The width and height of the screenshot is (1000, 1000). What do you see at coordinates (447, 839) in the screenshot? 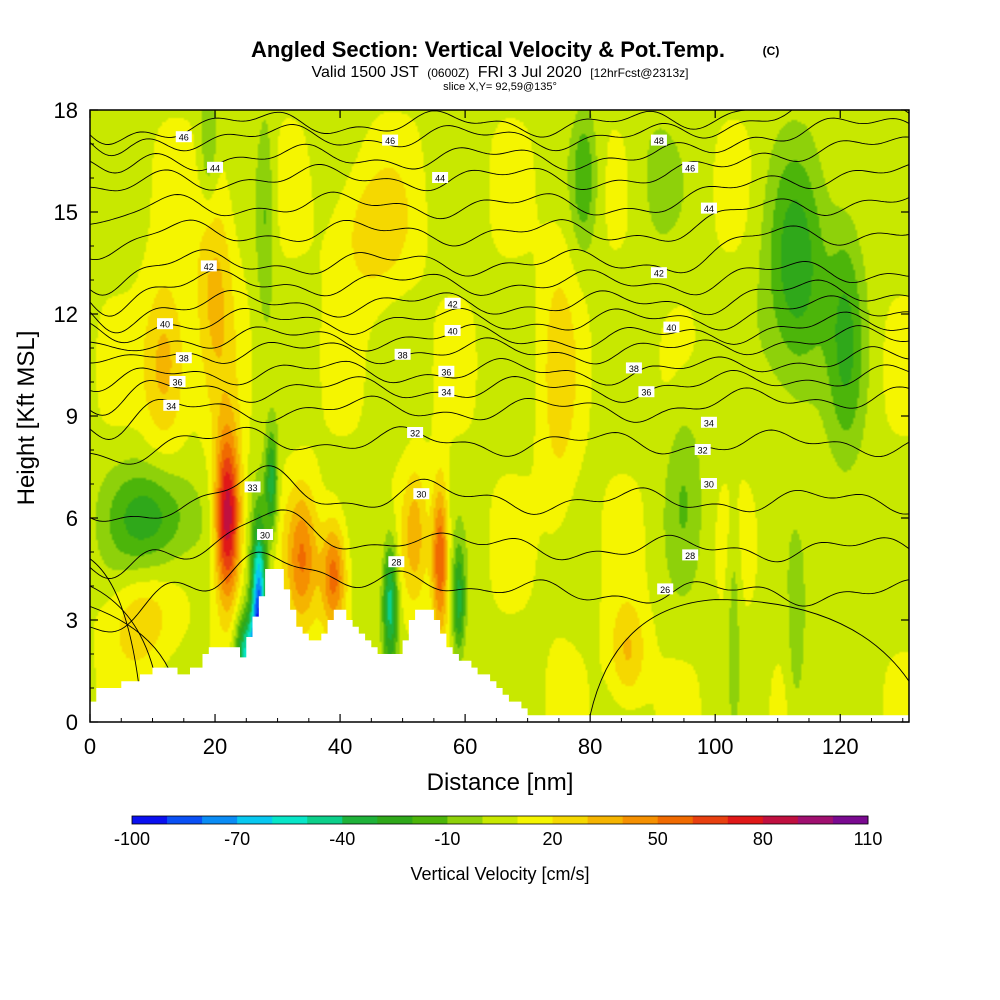
I see `colorbar-tick-label: -10` at bounding box center [447, 839].